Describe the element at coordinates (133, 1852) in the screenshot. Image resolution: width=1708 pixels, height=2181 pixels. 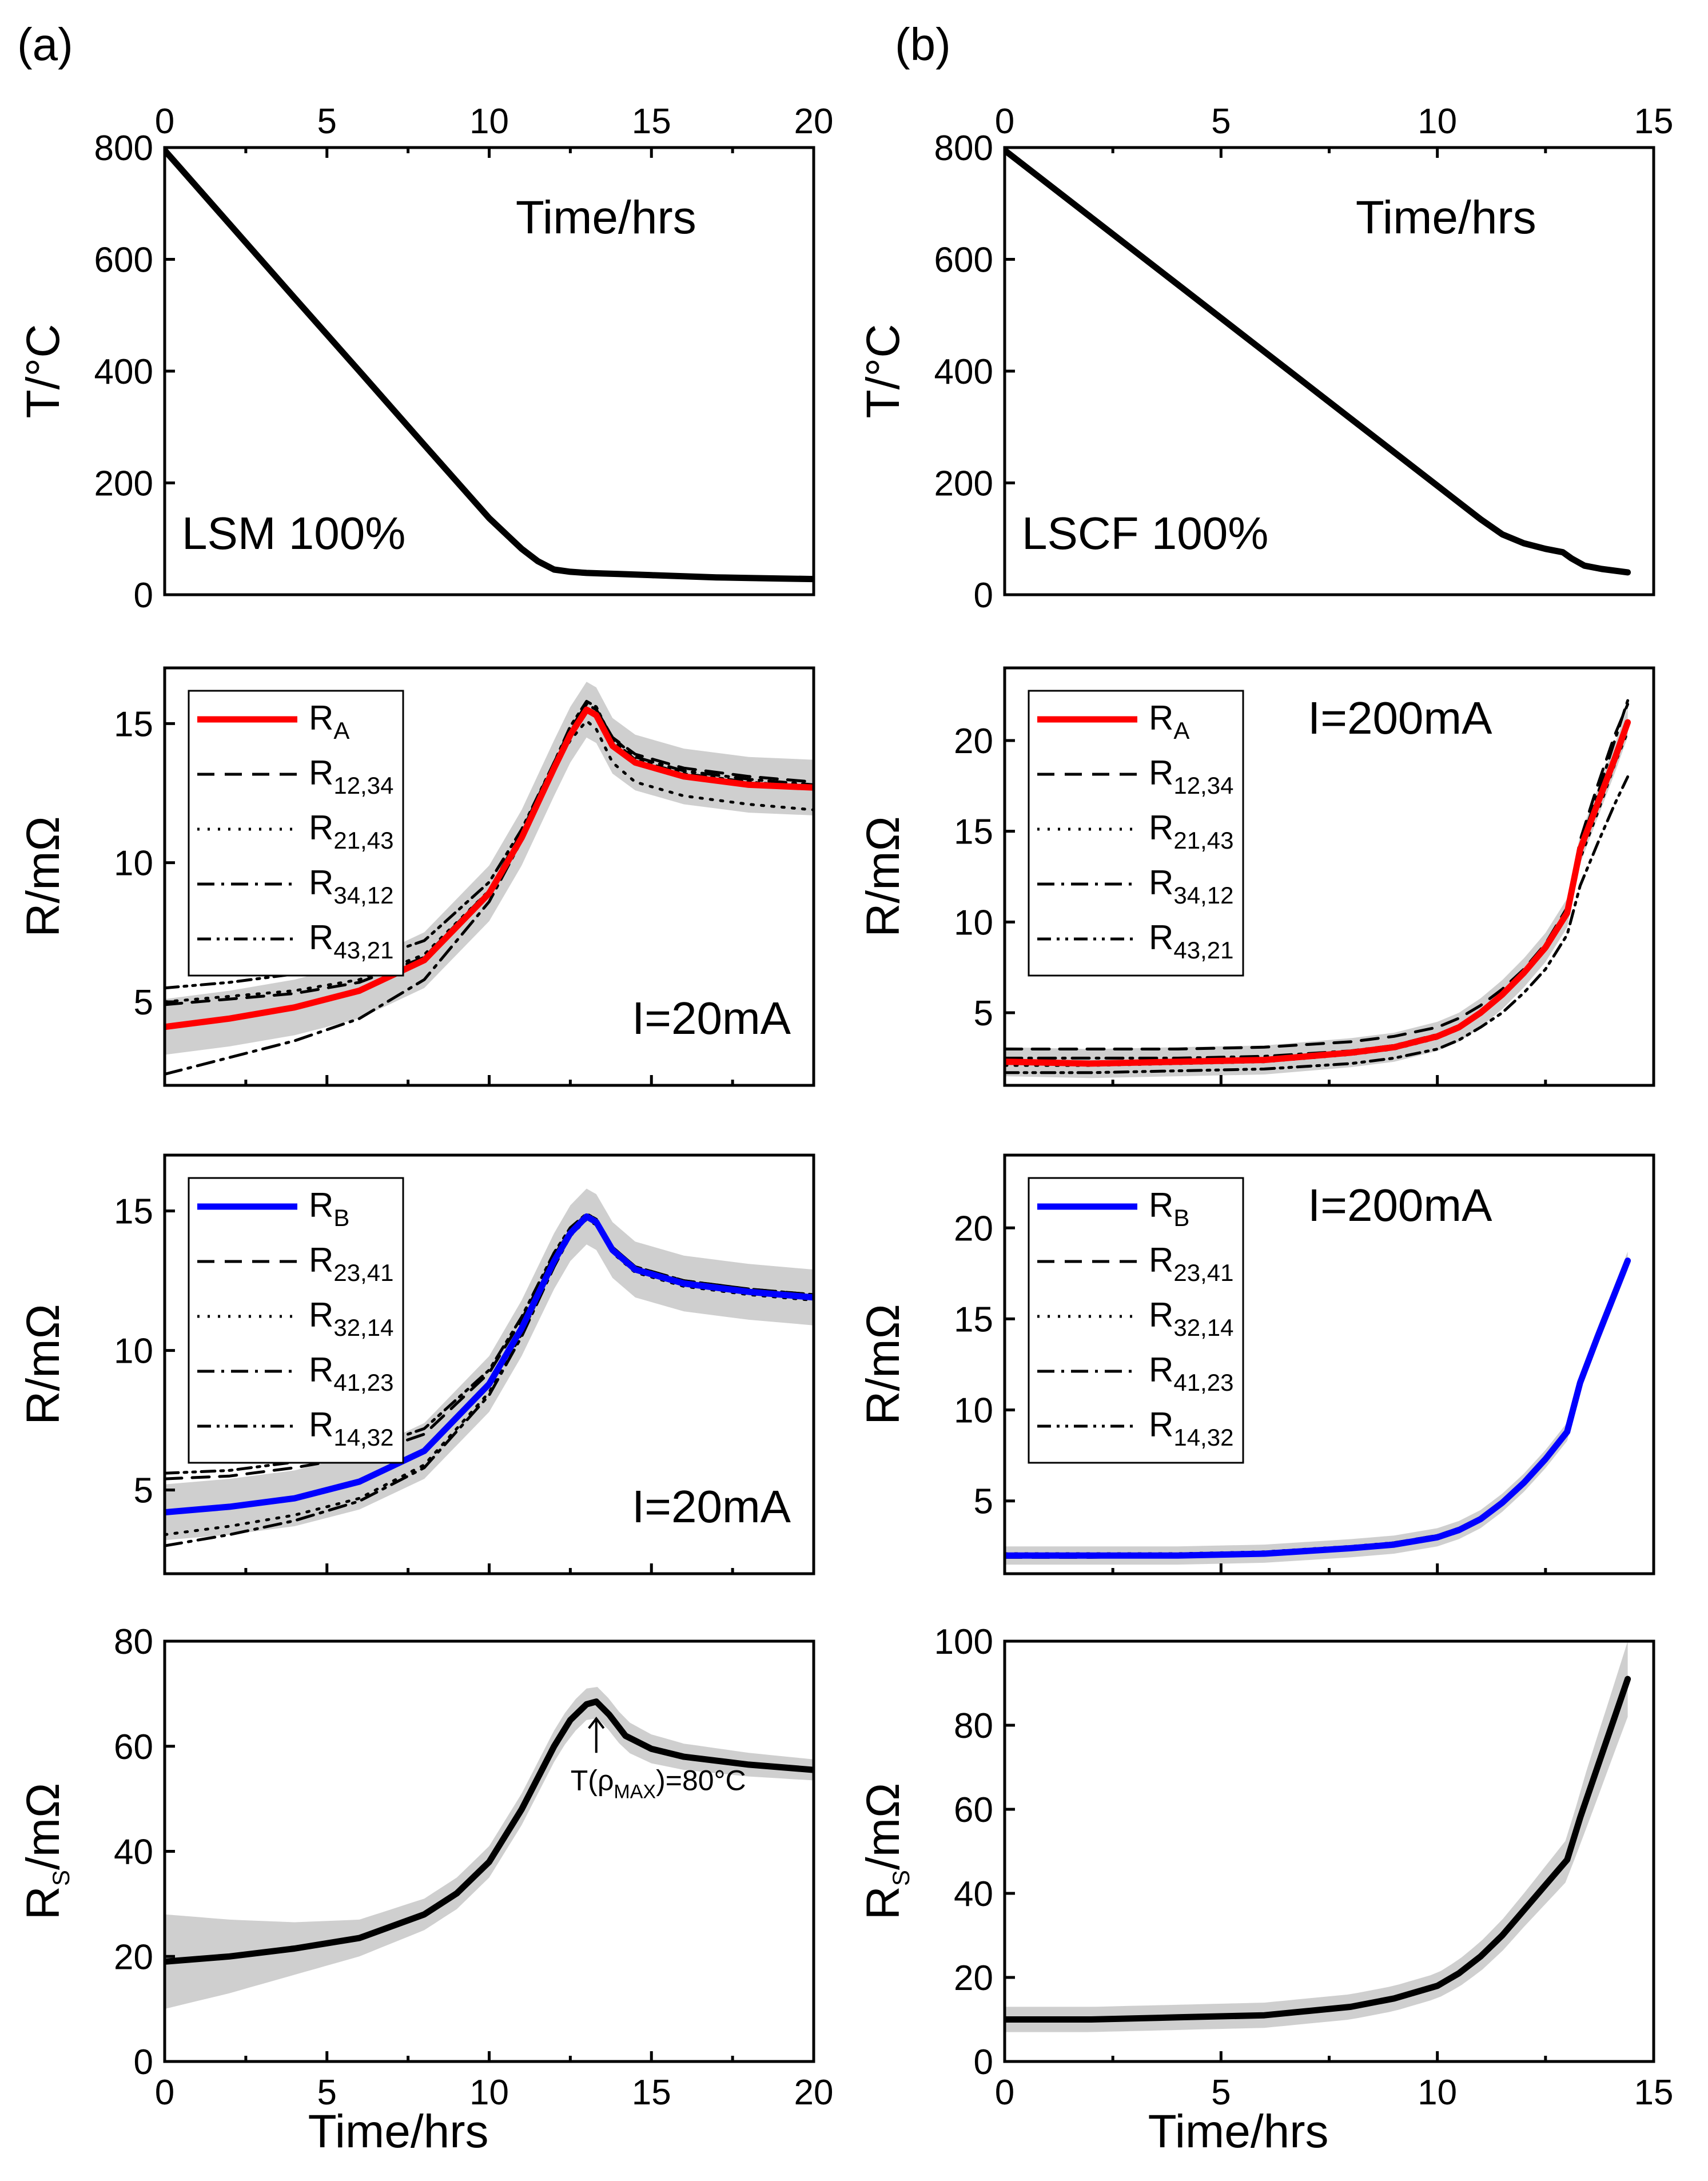
I see `y-tick-label: 40` at that location.